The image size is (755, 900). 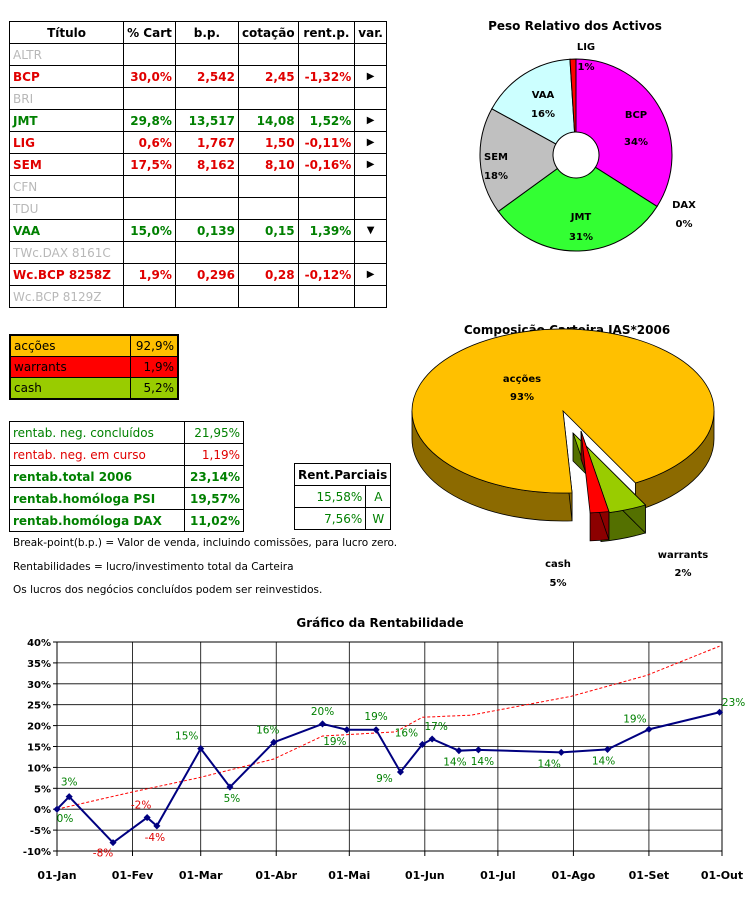 I want to click on data-point-label: 17%, so click(x=435, y=727).